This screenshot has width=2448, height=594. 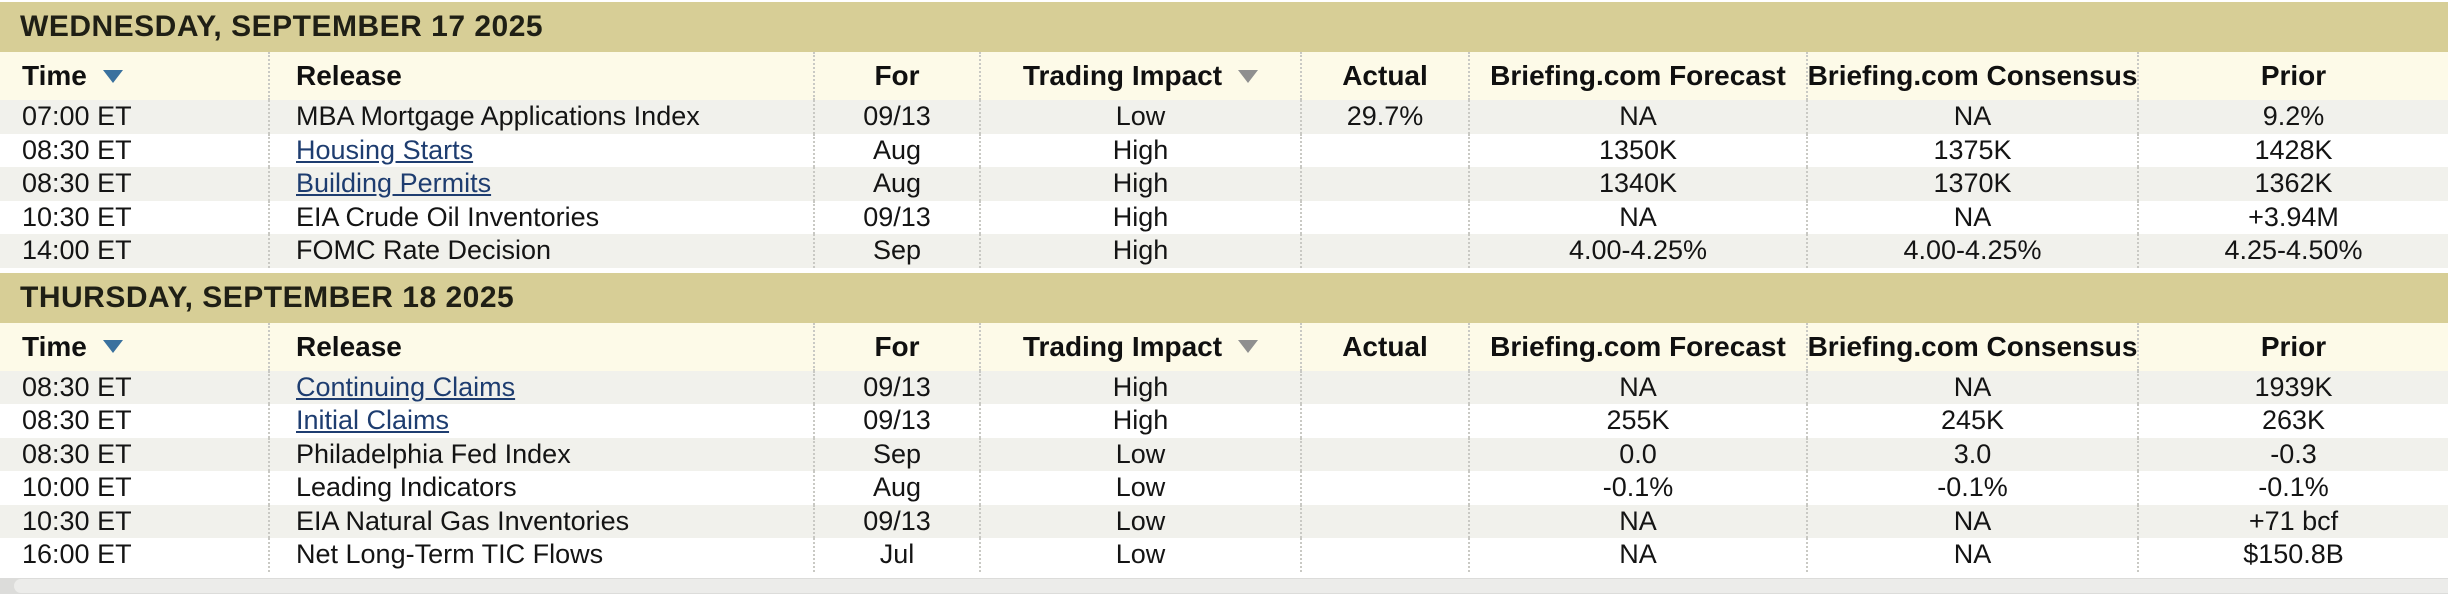 I want to click on column-header-label: Prior, so click(x=2293, y=346).